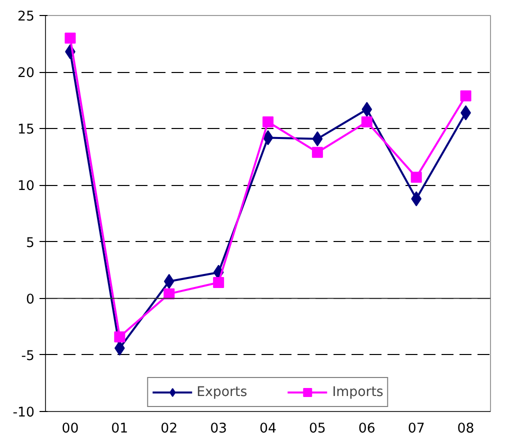 The image size is (505, 439). What do you see at coordinates (26, 130) in the screenshot?
I see `y-tick-label: 15` at bounding box center [26, 130].